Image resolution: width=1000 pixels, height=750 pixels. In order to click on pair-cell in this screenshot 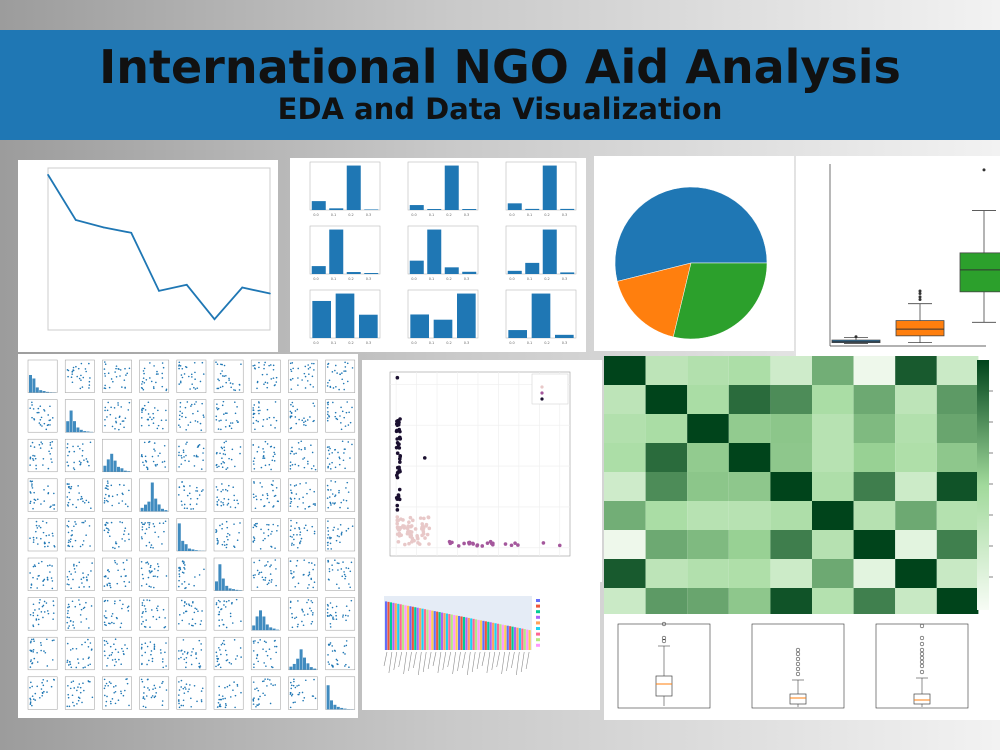, I will do `click(154, 535)`.